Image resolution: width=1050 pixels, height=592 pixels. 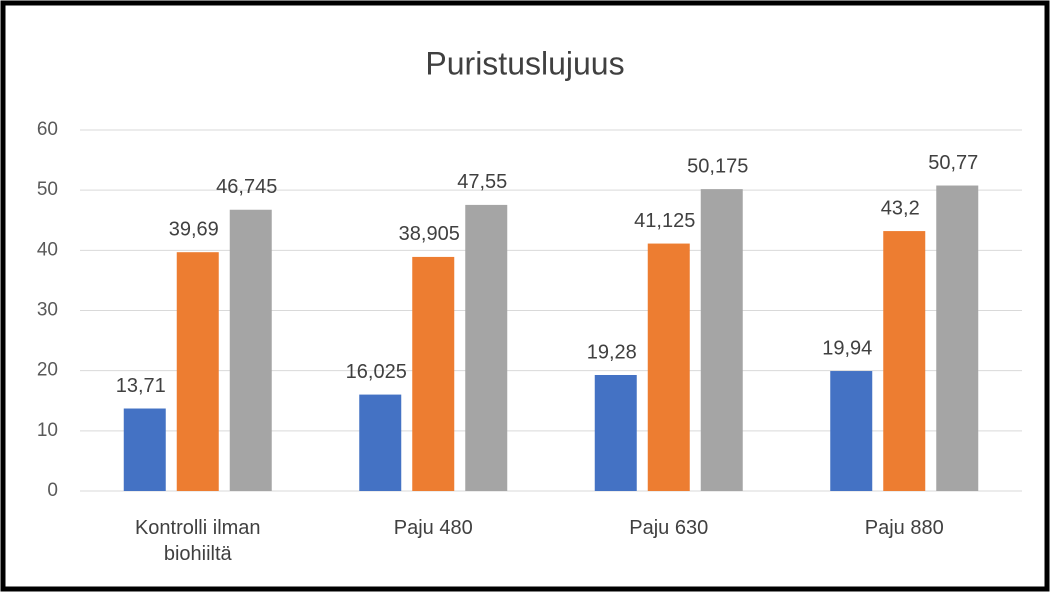 What do you see at coordinates (900, 208) in the screenshot?
I see `data-label: 43,2` at bounding box center [900, 208].